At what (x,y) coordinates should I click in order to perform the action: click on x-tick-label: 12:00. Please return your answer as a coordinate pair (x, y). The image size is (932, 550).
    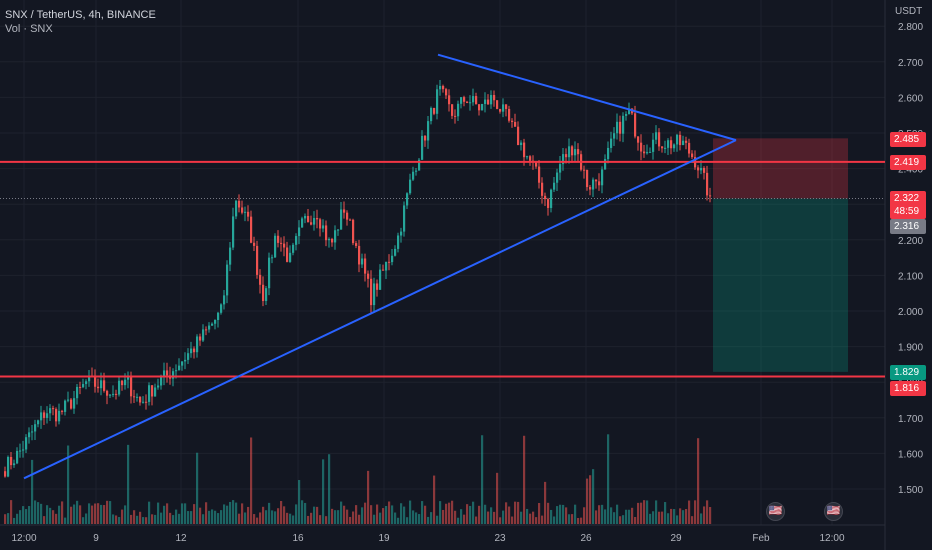
    Looking at the image, I should click on (23, 538).